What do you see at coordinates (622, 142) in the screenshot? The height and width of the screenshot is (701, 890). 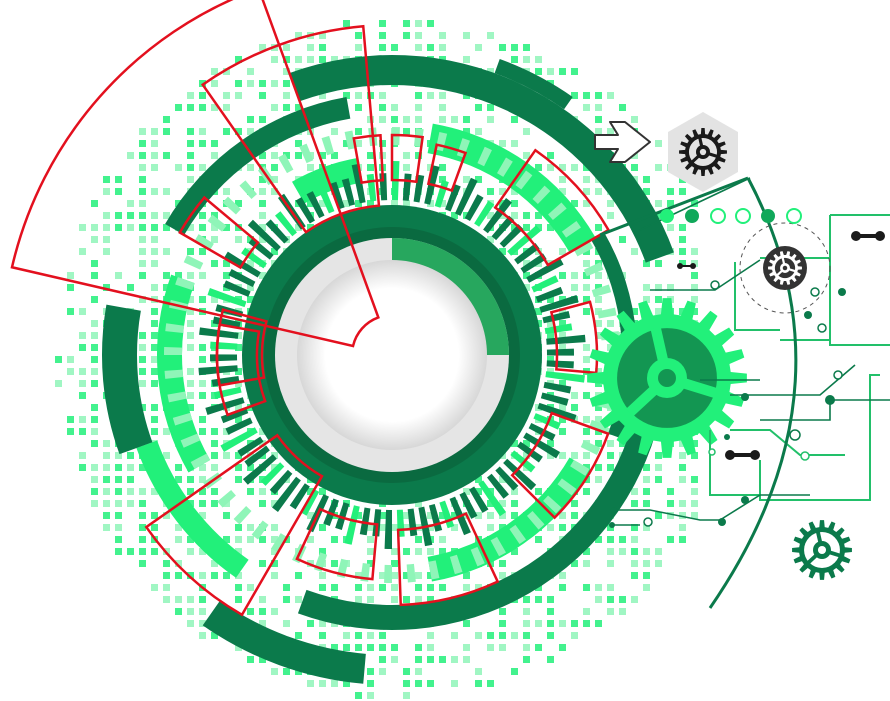 I see `arrow-right-icon` at bounding box center [622, 142].